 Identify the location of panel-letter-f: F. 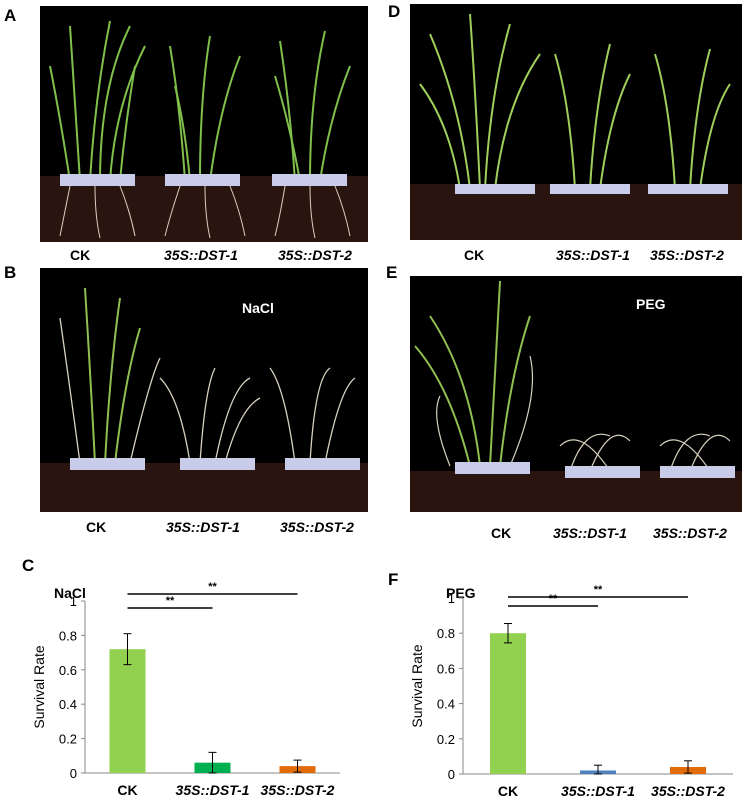
(393, 579).